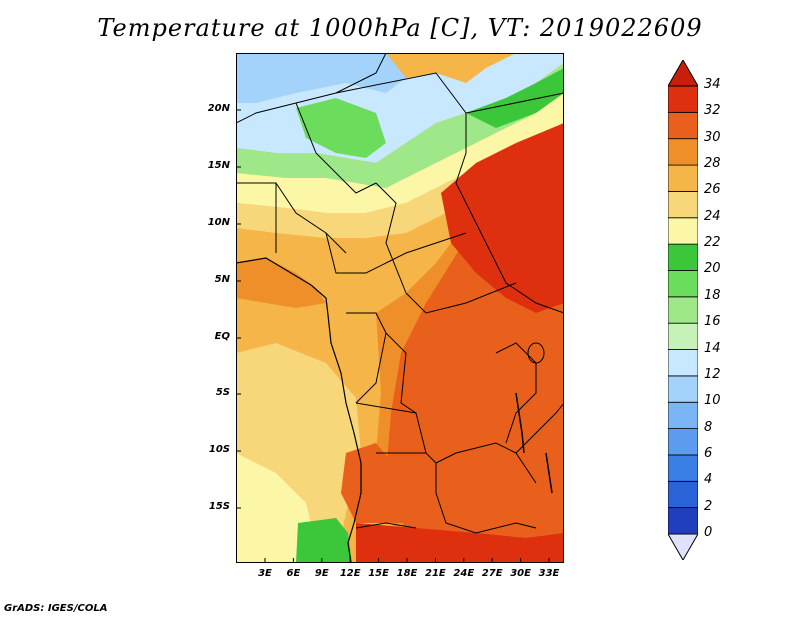  What do you see at coordinates (218, 222) in the screenshot?
I see `lat-label: 10N` at bounding box center [218, 222].